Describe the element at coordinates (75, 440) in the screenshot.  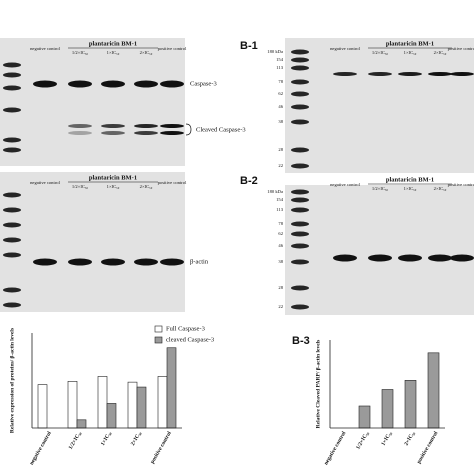
I see `x-tick-label: 1/2×IC₅₀` at that location.